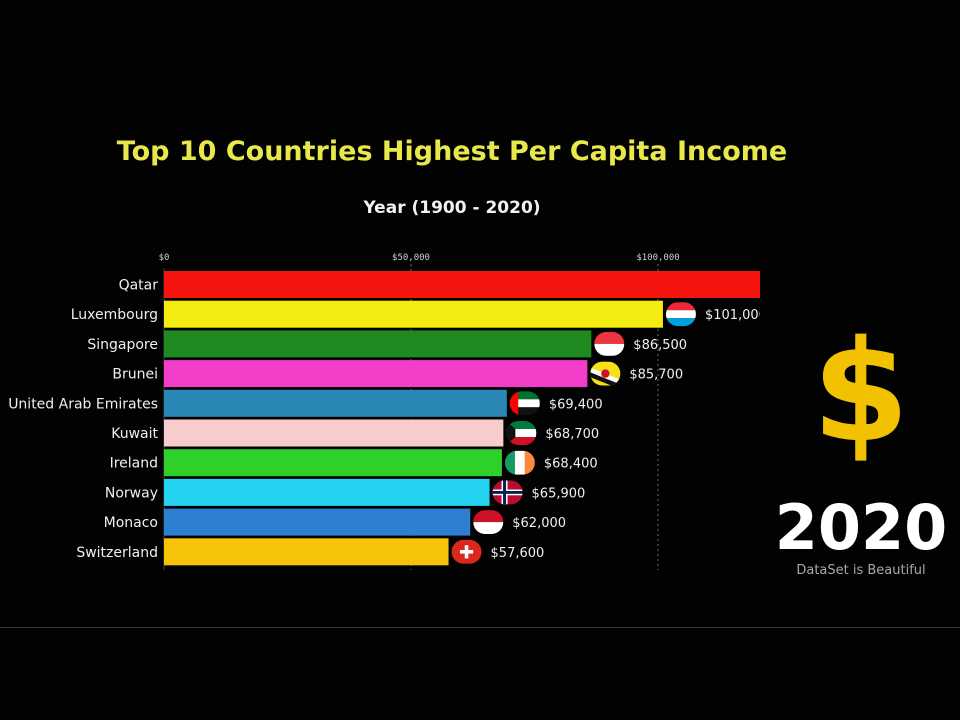  I want to click on category-label: Ireland, so click(134, 464).